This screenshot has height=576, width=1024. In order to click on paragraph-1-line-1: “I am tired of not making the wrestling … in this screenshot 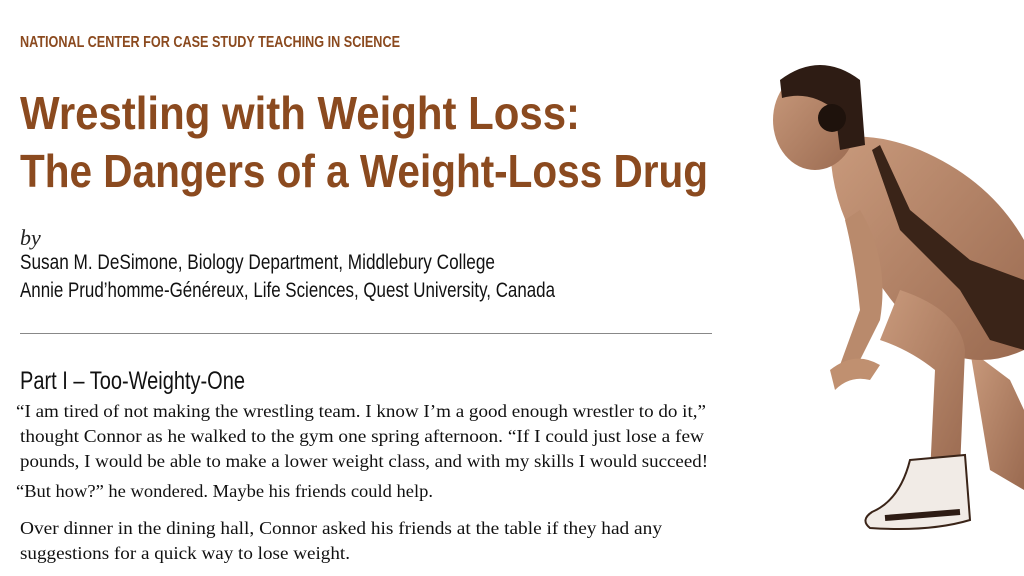, I will do `click(361, 411)`.